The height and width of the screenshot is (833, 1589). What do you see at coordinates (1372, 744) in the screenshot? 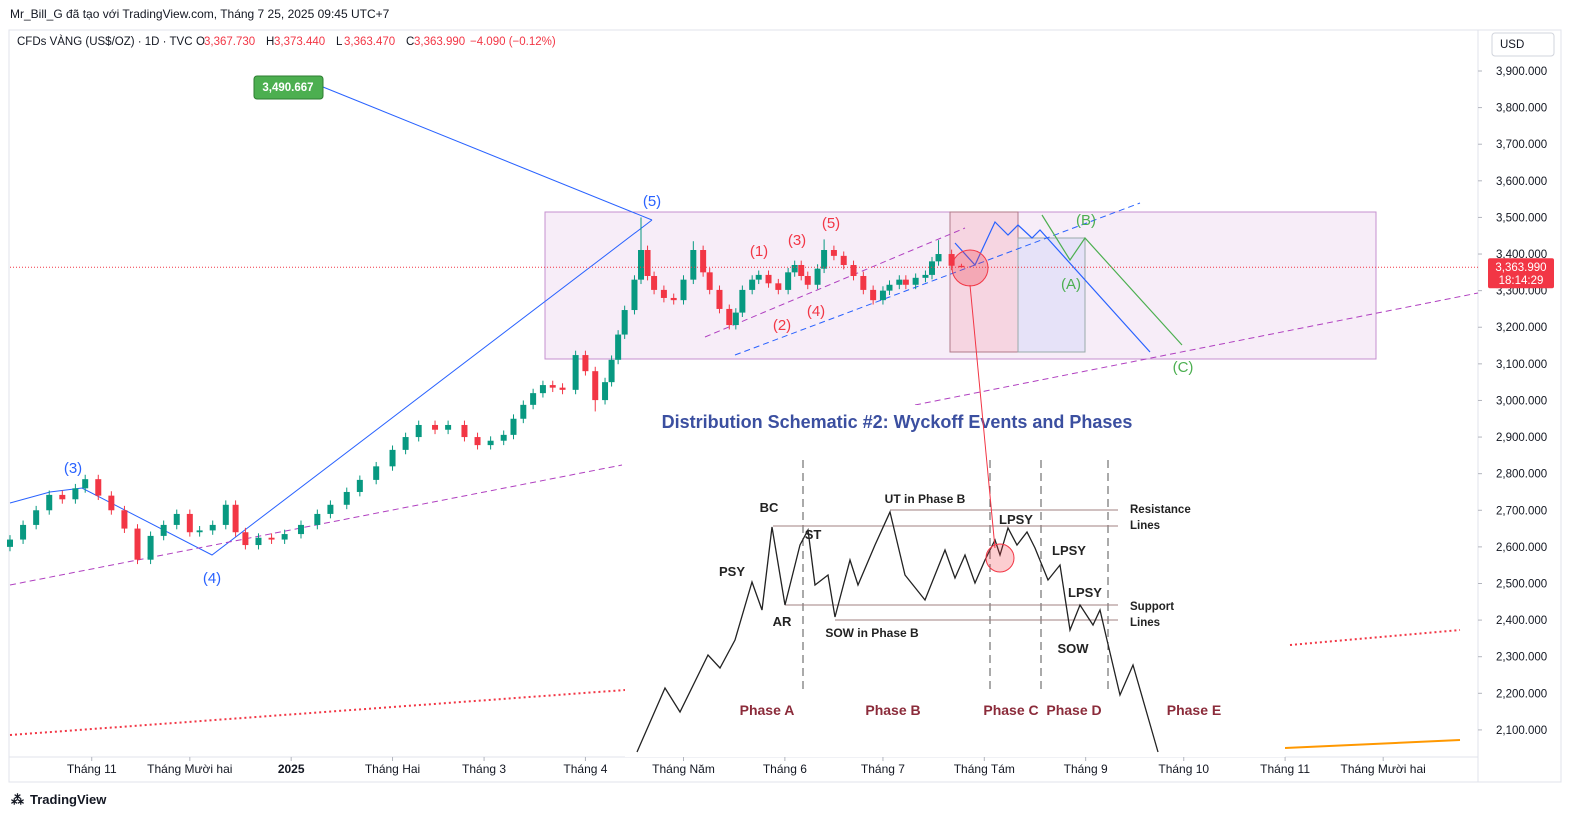
I see `orange-line` at bounding box center [1372, 744].